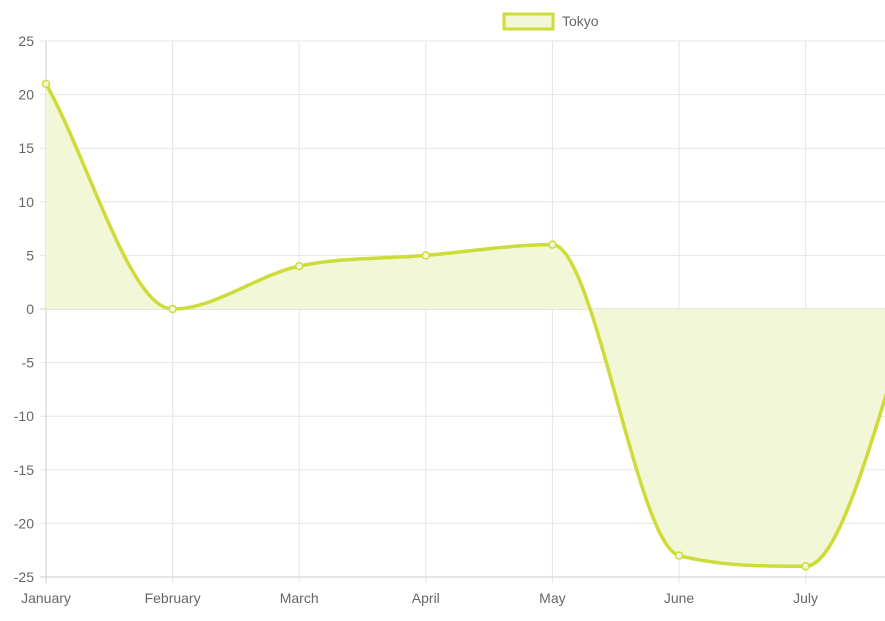 The image size is (885, 621). I want to click on legend-swatch, so click(528, 21).